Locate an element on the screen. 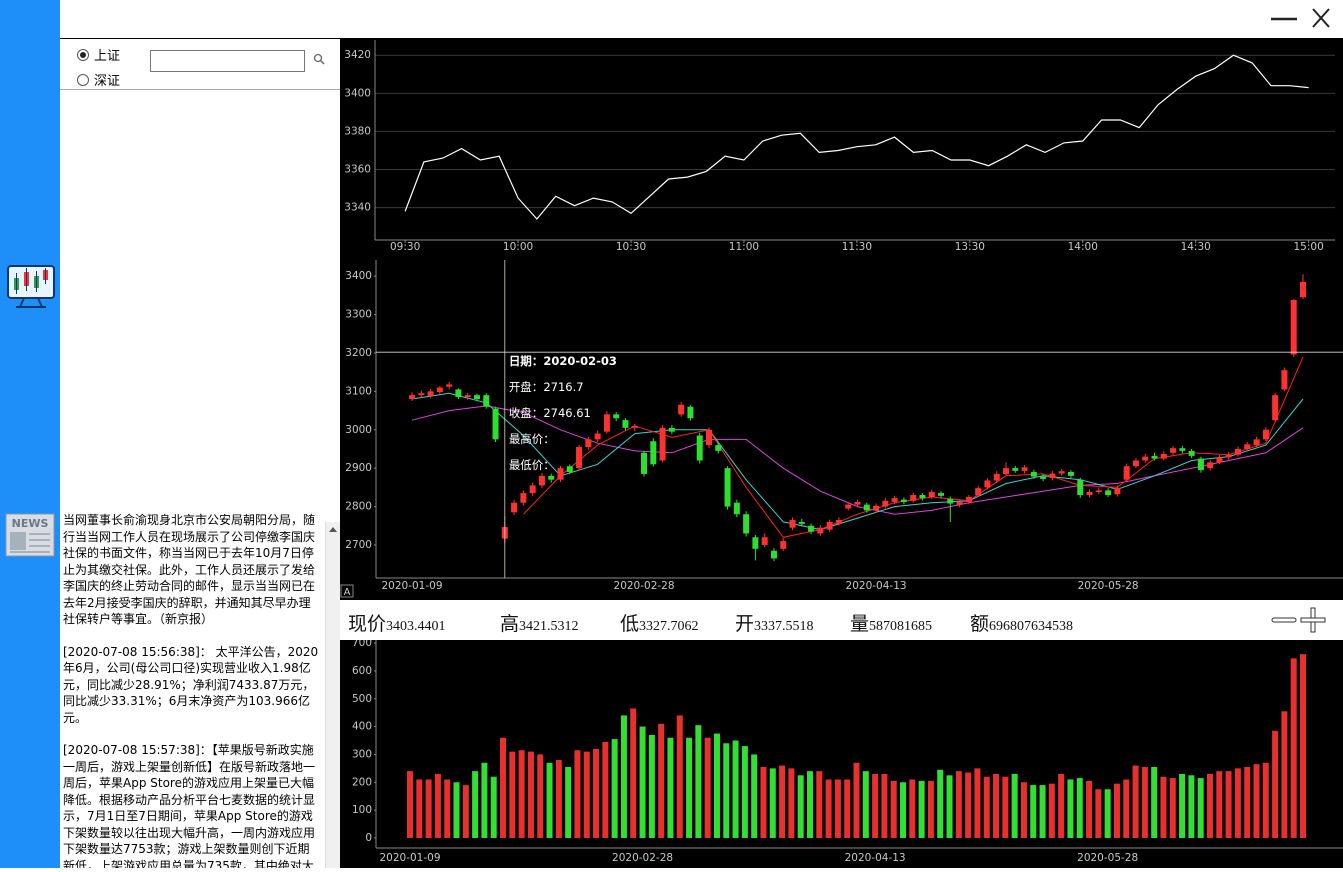  zoom-out-button is located at coordinates (1284, 620).